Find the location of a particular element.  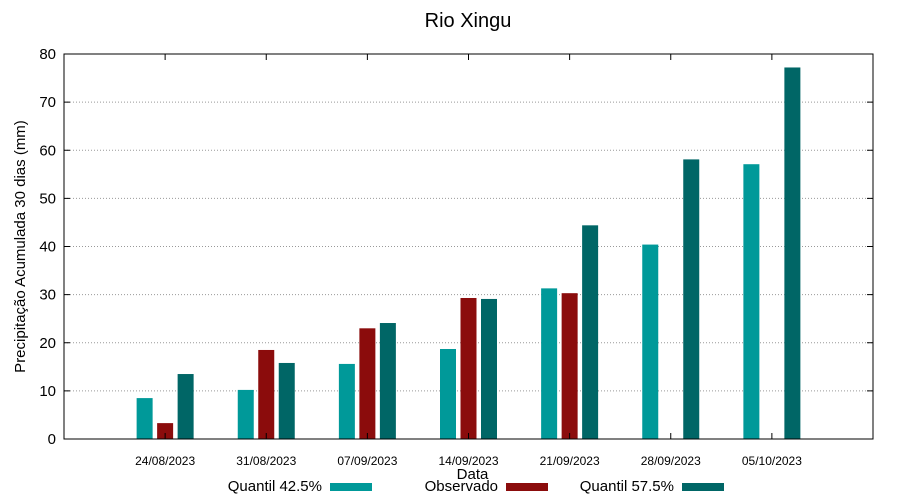

legend: Quantil 42.5% Observado Quantil 57.5% is located at coordinates (476, 486).